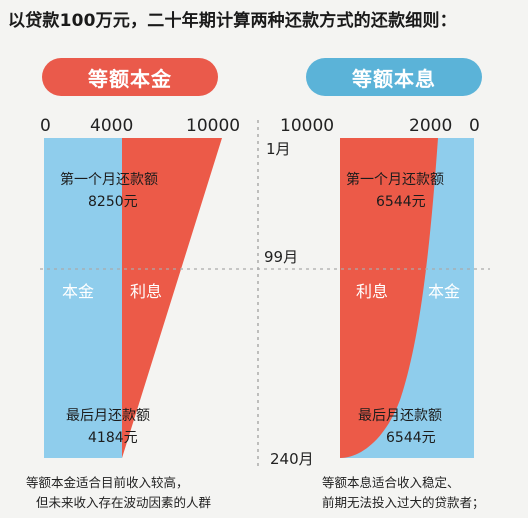 The width and height of the screenshot is (528, 518). Describe the element at coordinates (292, 459) in the screenshot. I see `month-end-label: 240月` at that location.